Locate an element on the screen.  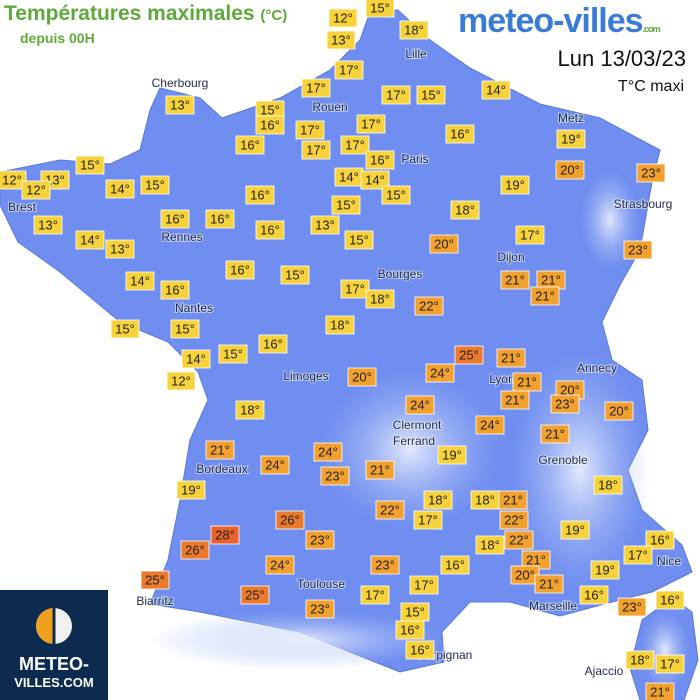
title-block: Températures maximales (°C) is located at coordinates (145, 14).